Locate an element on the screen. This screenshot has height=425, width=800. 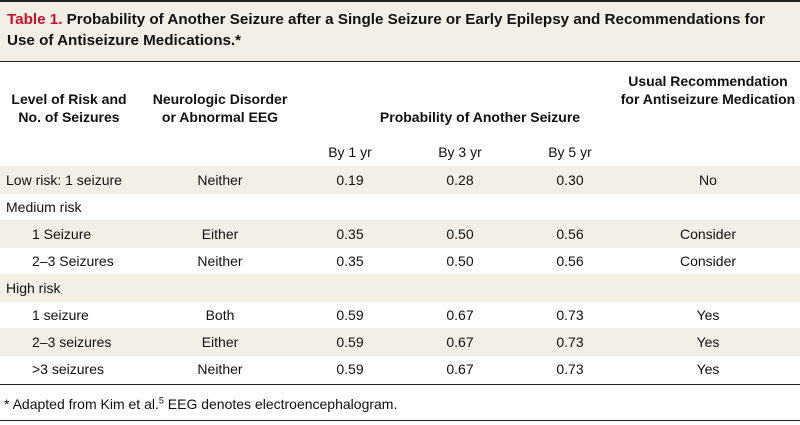
row-p1: 0.19 is located at coordinates (350, 180).